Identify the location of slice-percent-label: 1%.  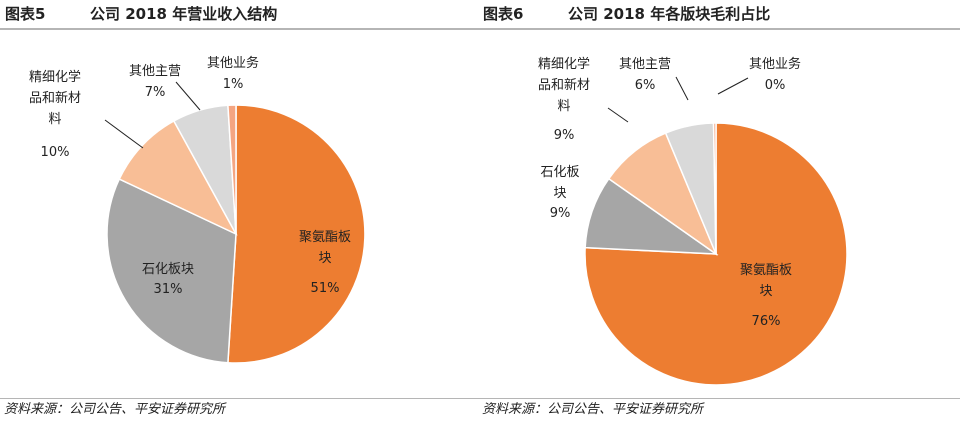
(233, 84).